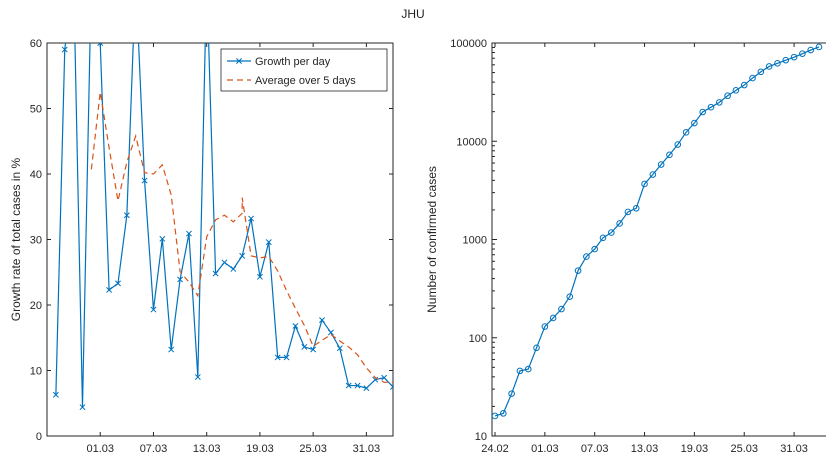  I want to click on y-tick-label: 100, so click(478, 339).